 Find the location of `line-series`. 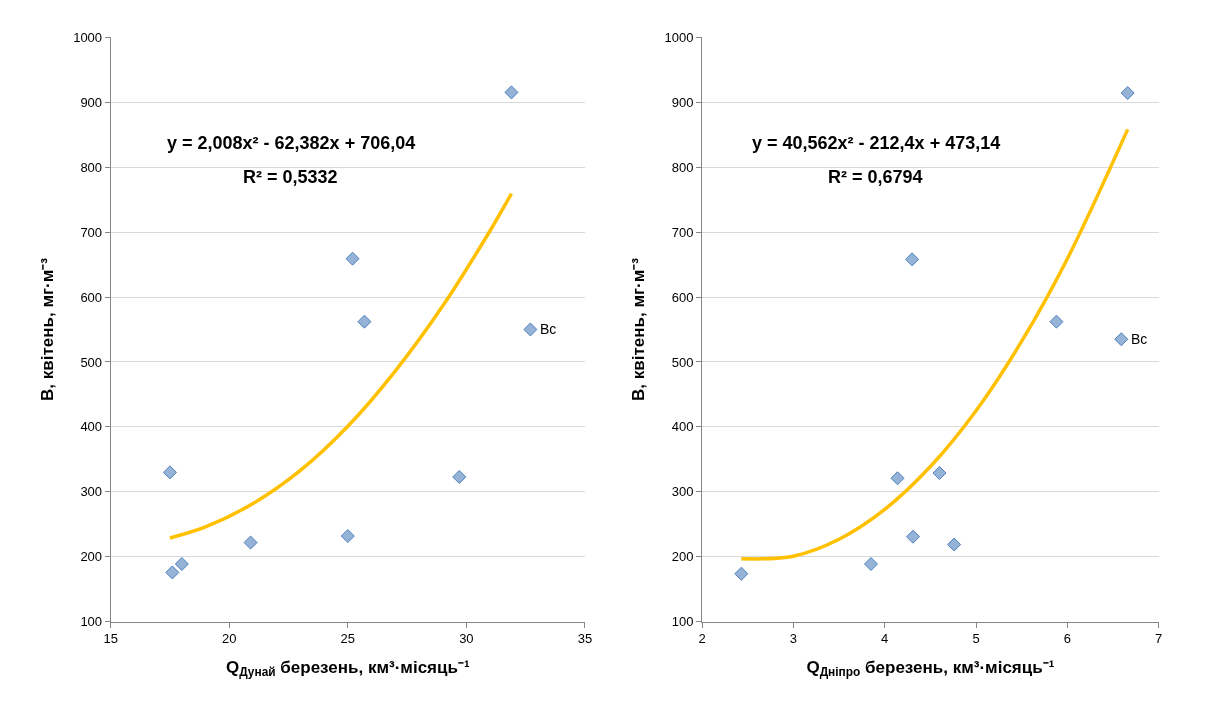

line-series is located at coordinates (341, 365).